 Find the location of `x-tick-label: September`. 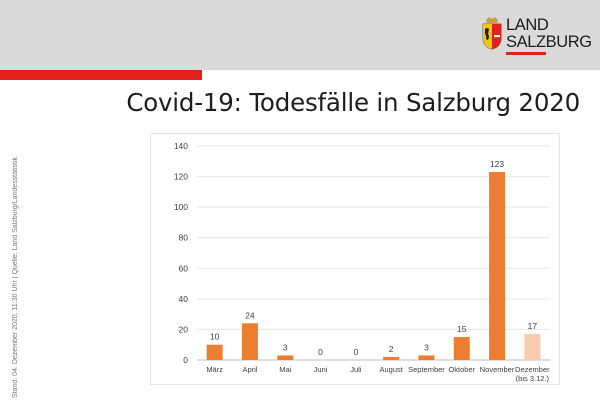

x-tick-label: September is located at coordinates (426, 369).